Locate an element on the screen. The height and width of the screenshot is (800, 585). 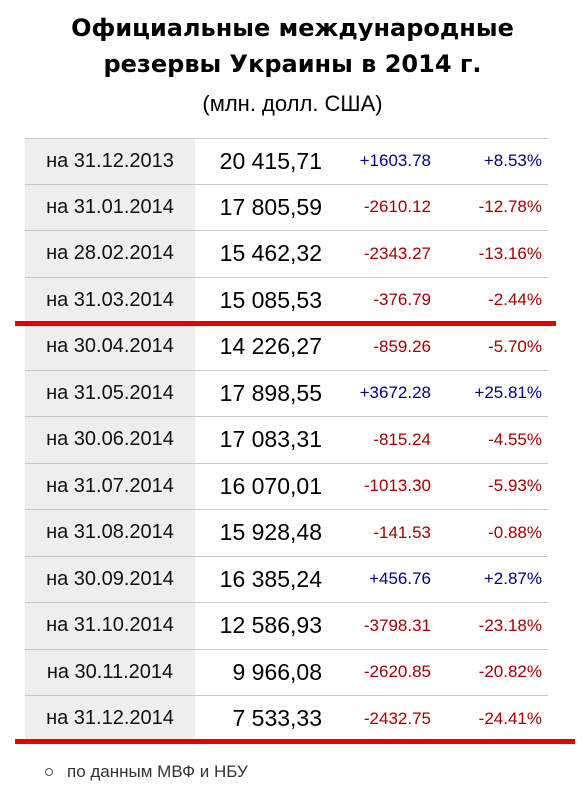
change-percent-cell: -24.41% is located at coordinates (510, 718).